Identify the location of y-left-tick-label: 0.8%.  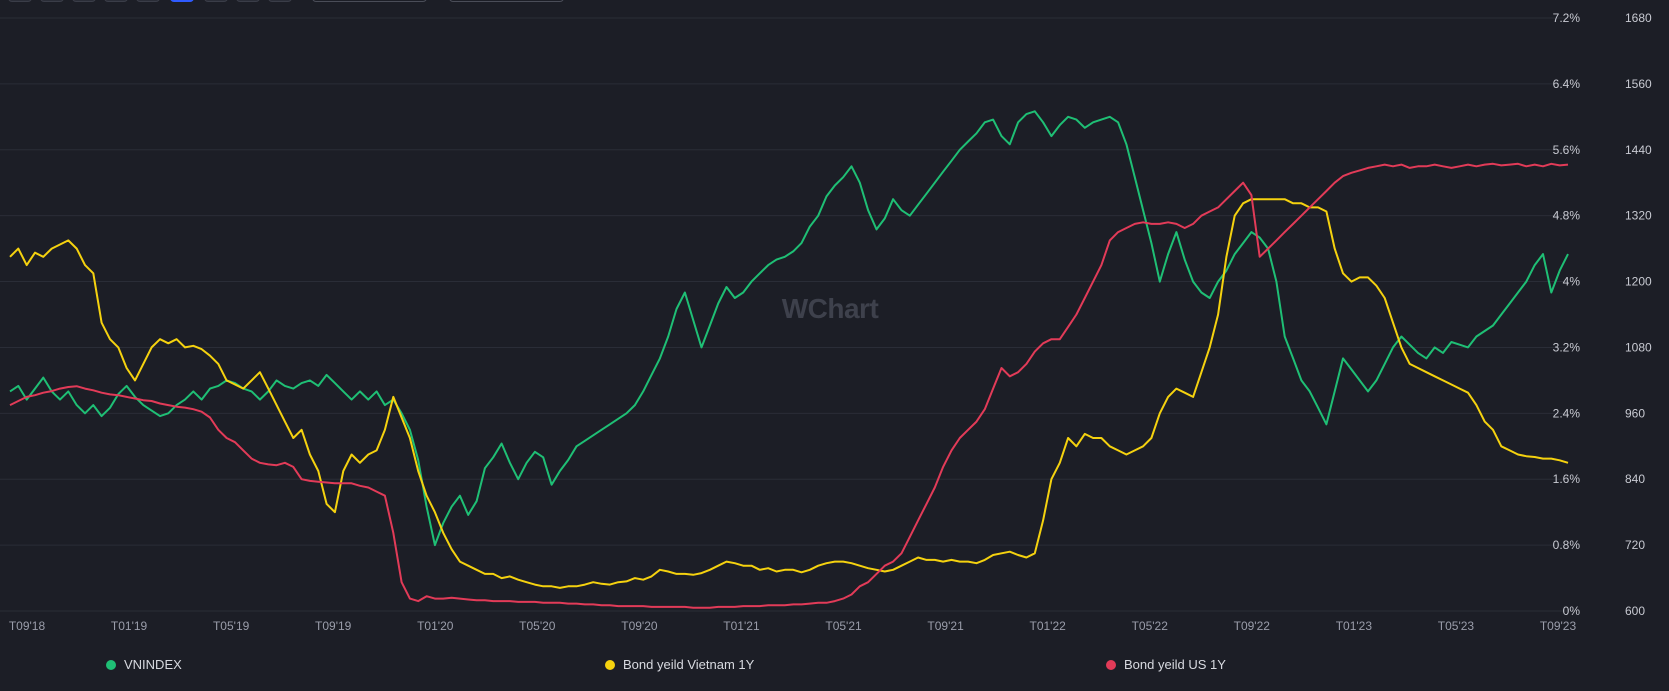
(1567, 545).